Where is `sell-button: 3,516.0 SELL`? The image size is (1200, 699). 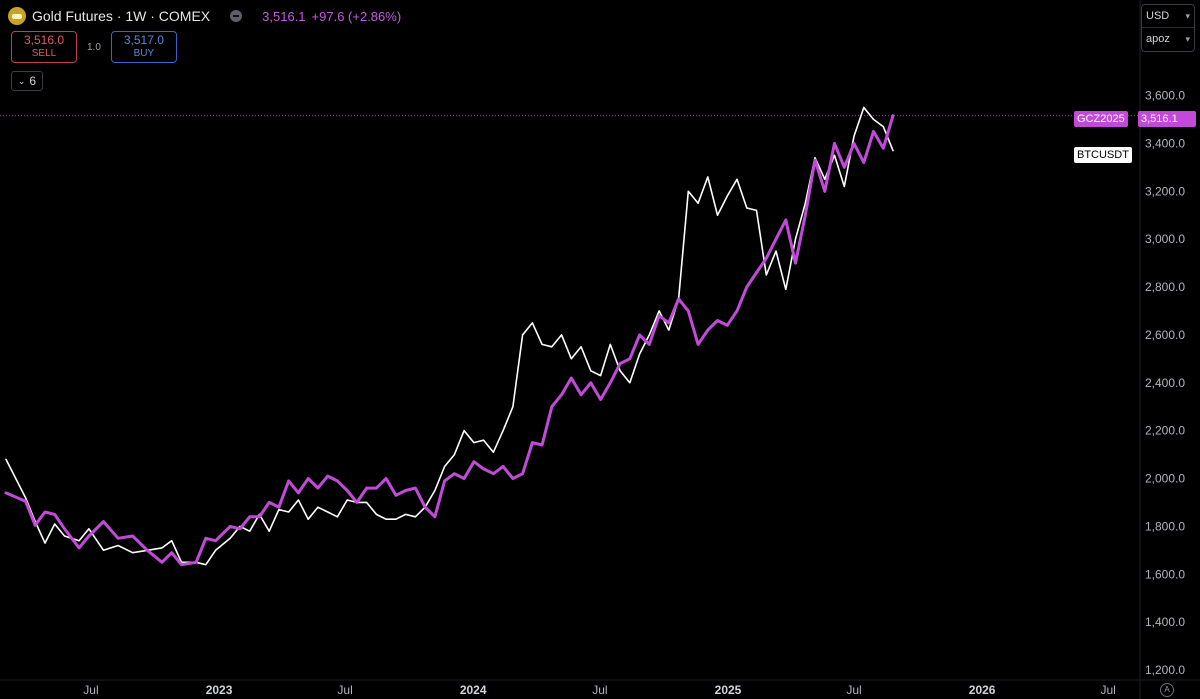
sell-button: 3,516.0 SELL is located at coordinates (44, 47).